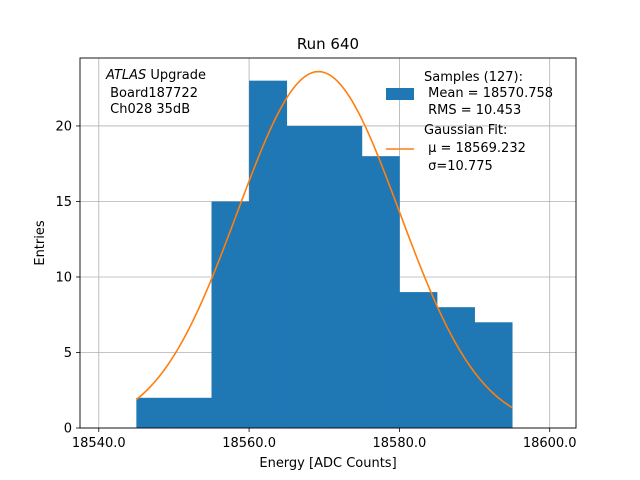 The width and height of the screenshot is (640, 480). I want to click on annotation-box: ATLAS Upgrade Board187722 Ch028 35dB, so click(155, 92).